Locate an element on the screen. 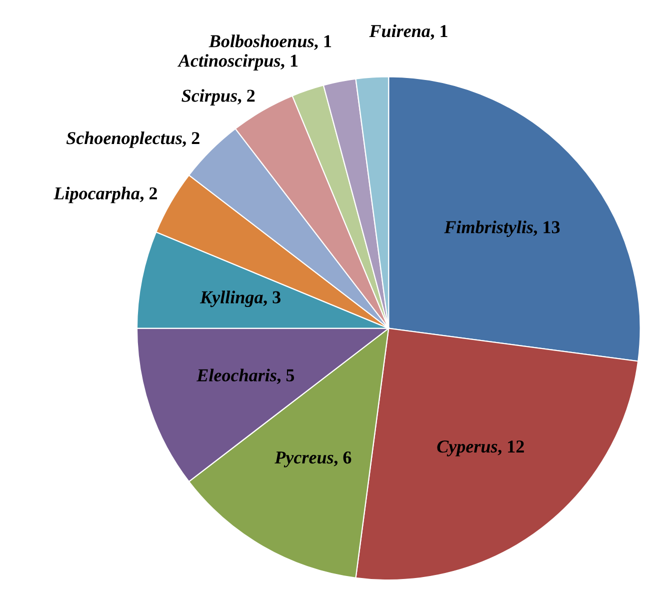 This screenshot has width=670, height=597. slice-label: Fuirena is located at coordinates (399, 31).